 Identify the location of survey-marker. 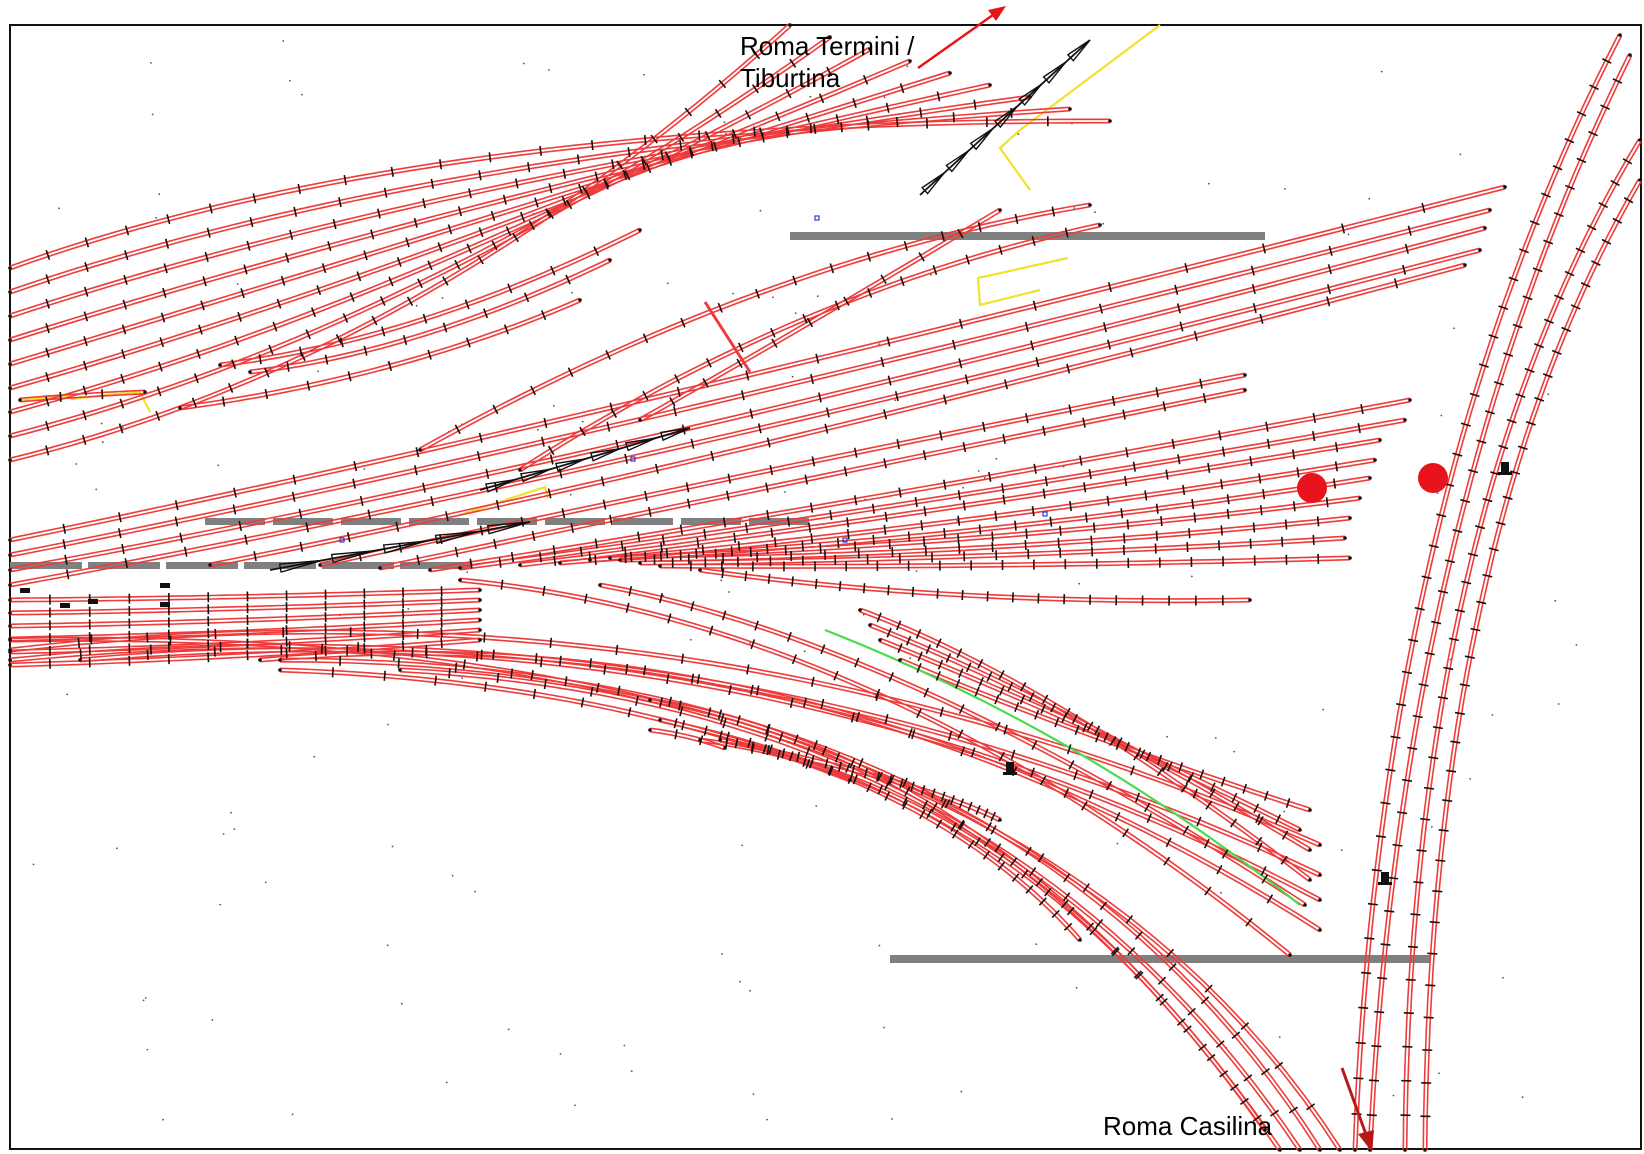
(342, 540).